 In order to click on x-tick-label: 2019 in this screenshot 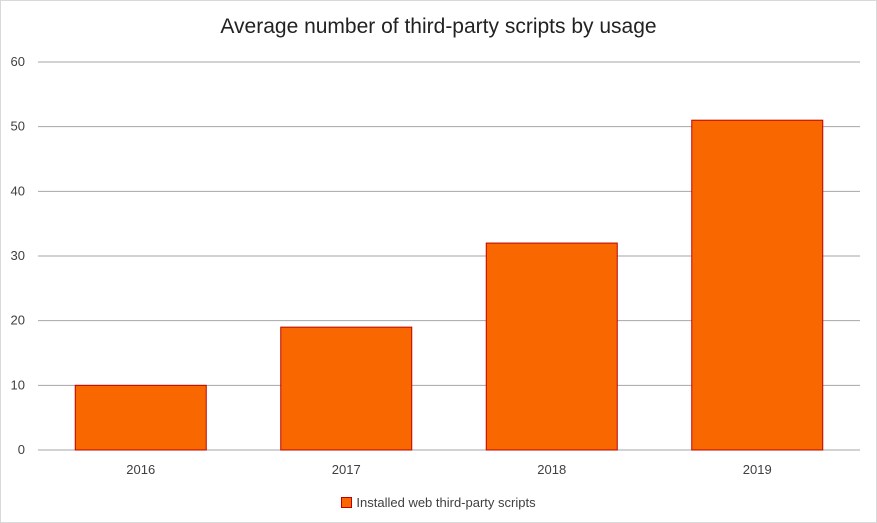, I will do `click(757, 469)`.